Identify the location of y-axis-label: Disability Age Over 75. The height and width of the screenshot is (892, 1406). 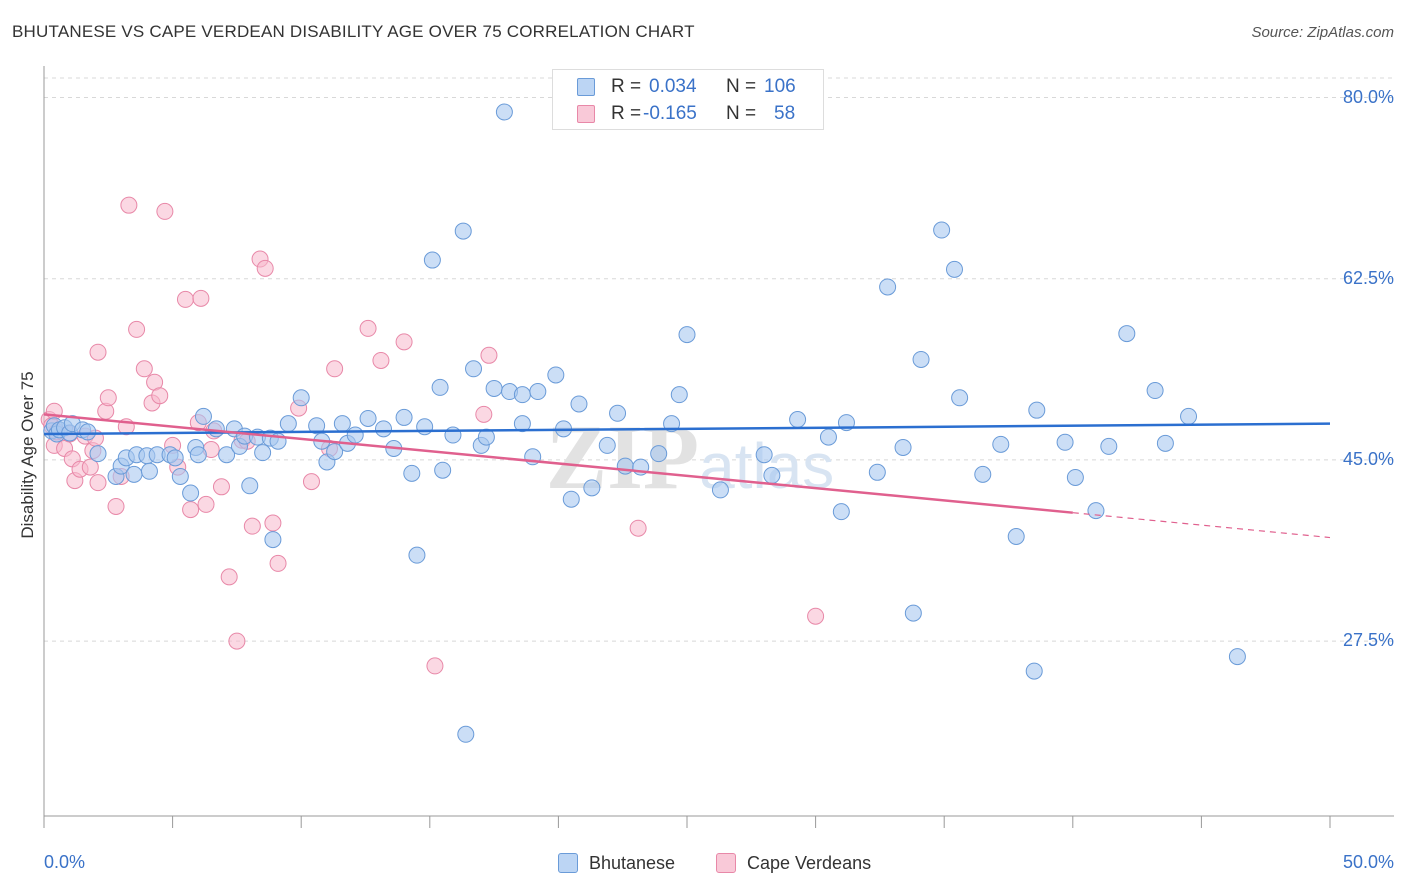
(27, 455).